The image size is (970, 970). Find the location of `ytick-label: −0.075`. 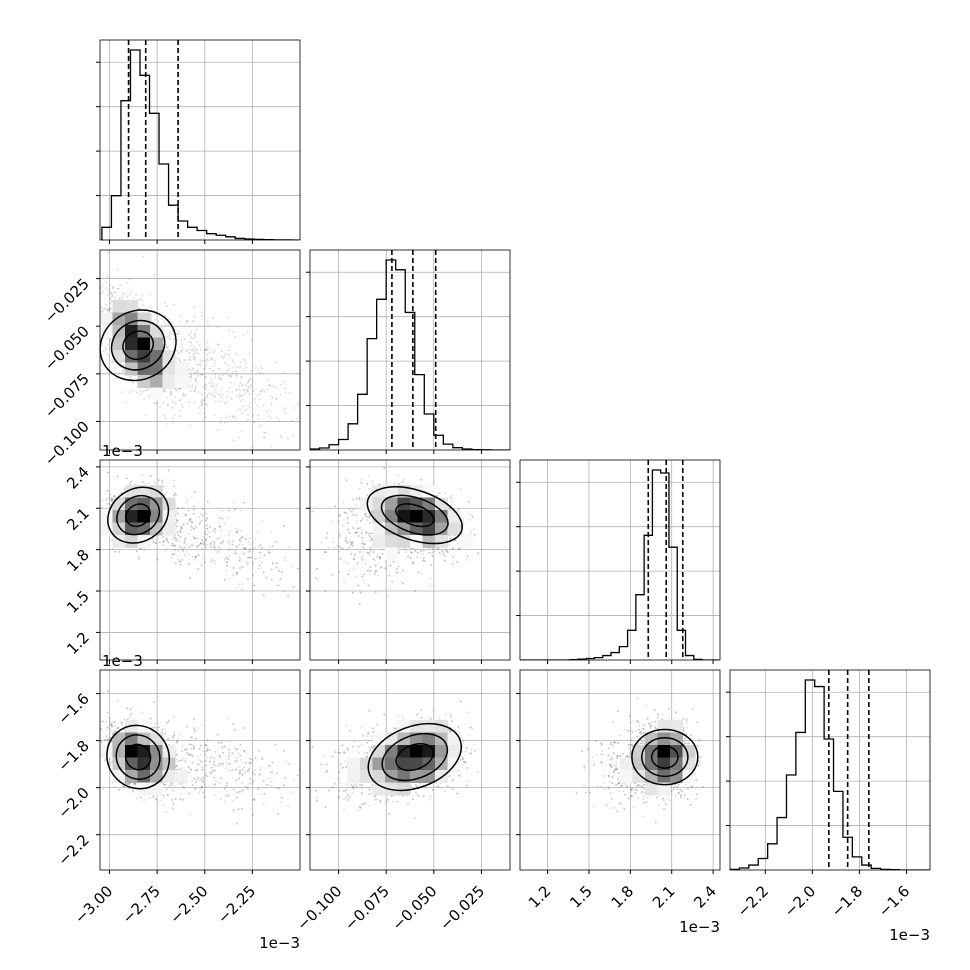

ytick-label: −0.075 is located at coordinates (67, 396).